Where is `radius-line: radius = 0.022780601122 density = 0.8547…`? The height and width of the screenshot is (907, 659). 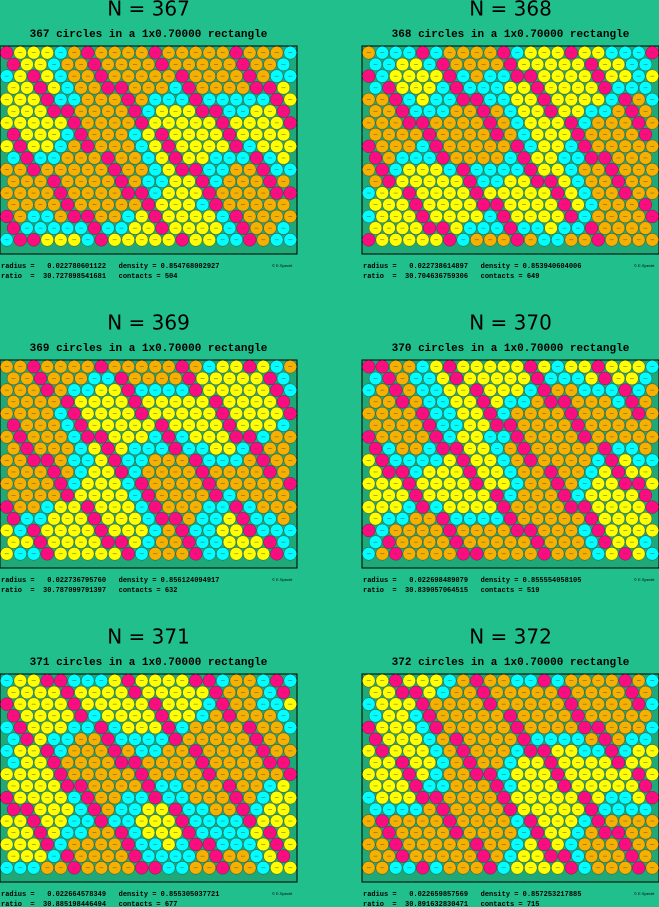 radius-line: radius = 0.022780601122 density = 0.8547… is located at coordinates (110, 267).